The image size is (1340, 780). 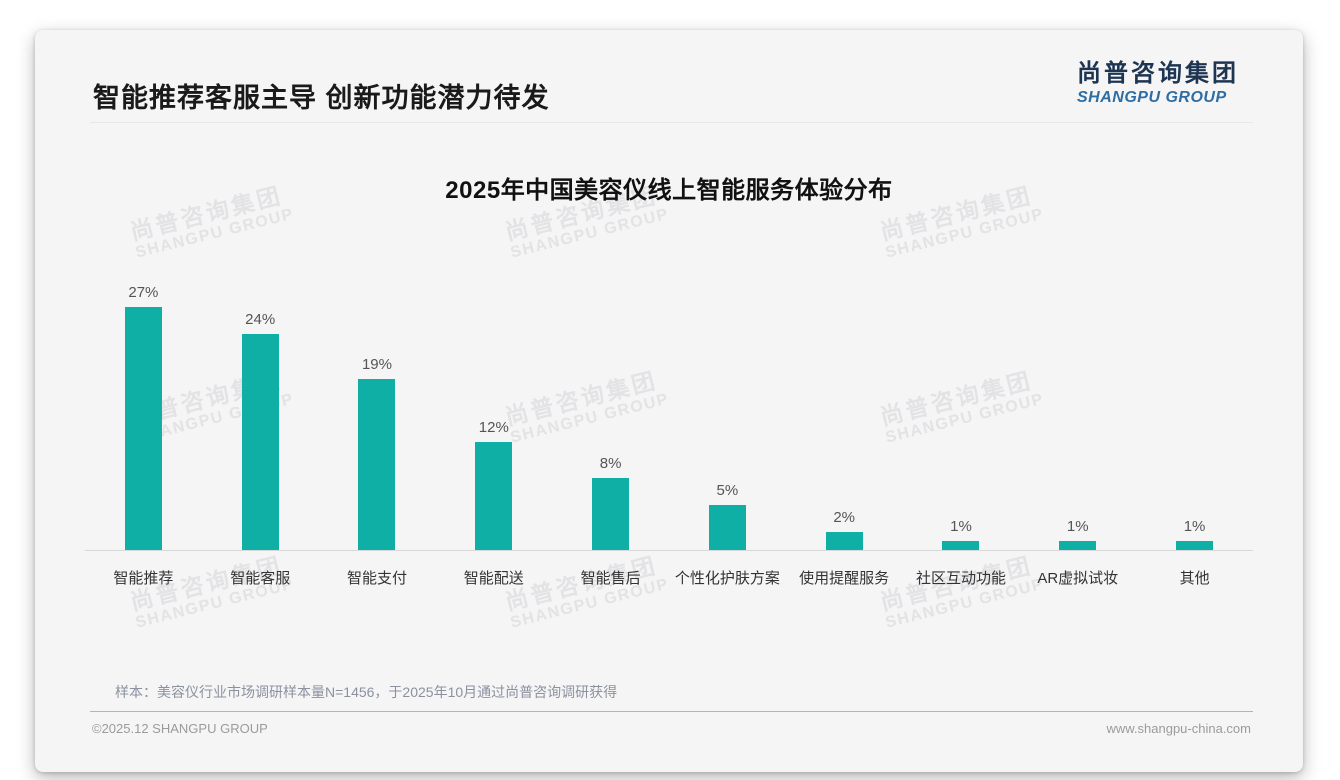 What do you see at coordinates (260, 319) in the screenshot?
I see `bar-value-label: 24%` at bounding box center [260, 319].